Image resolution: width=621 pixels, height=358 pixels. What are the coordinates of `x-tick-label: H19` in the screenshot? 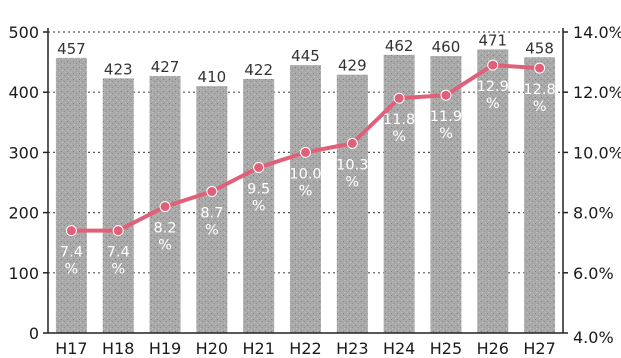 It's located at (165, 348).